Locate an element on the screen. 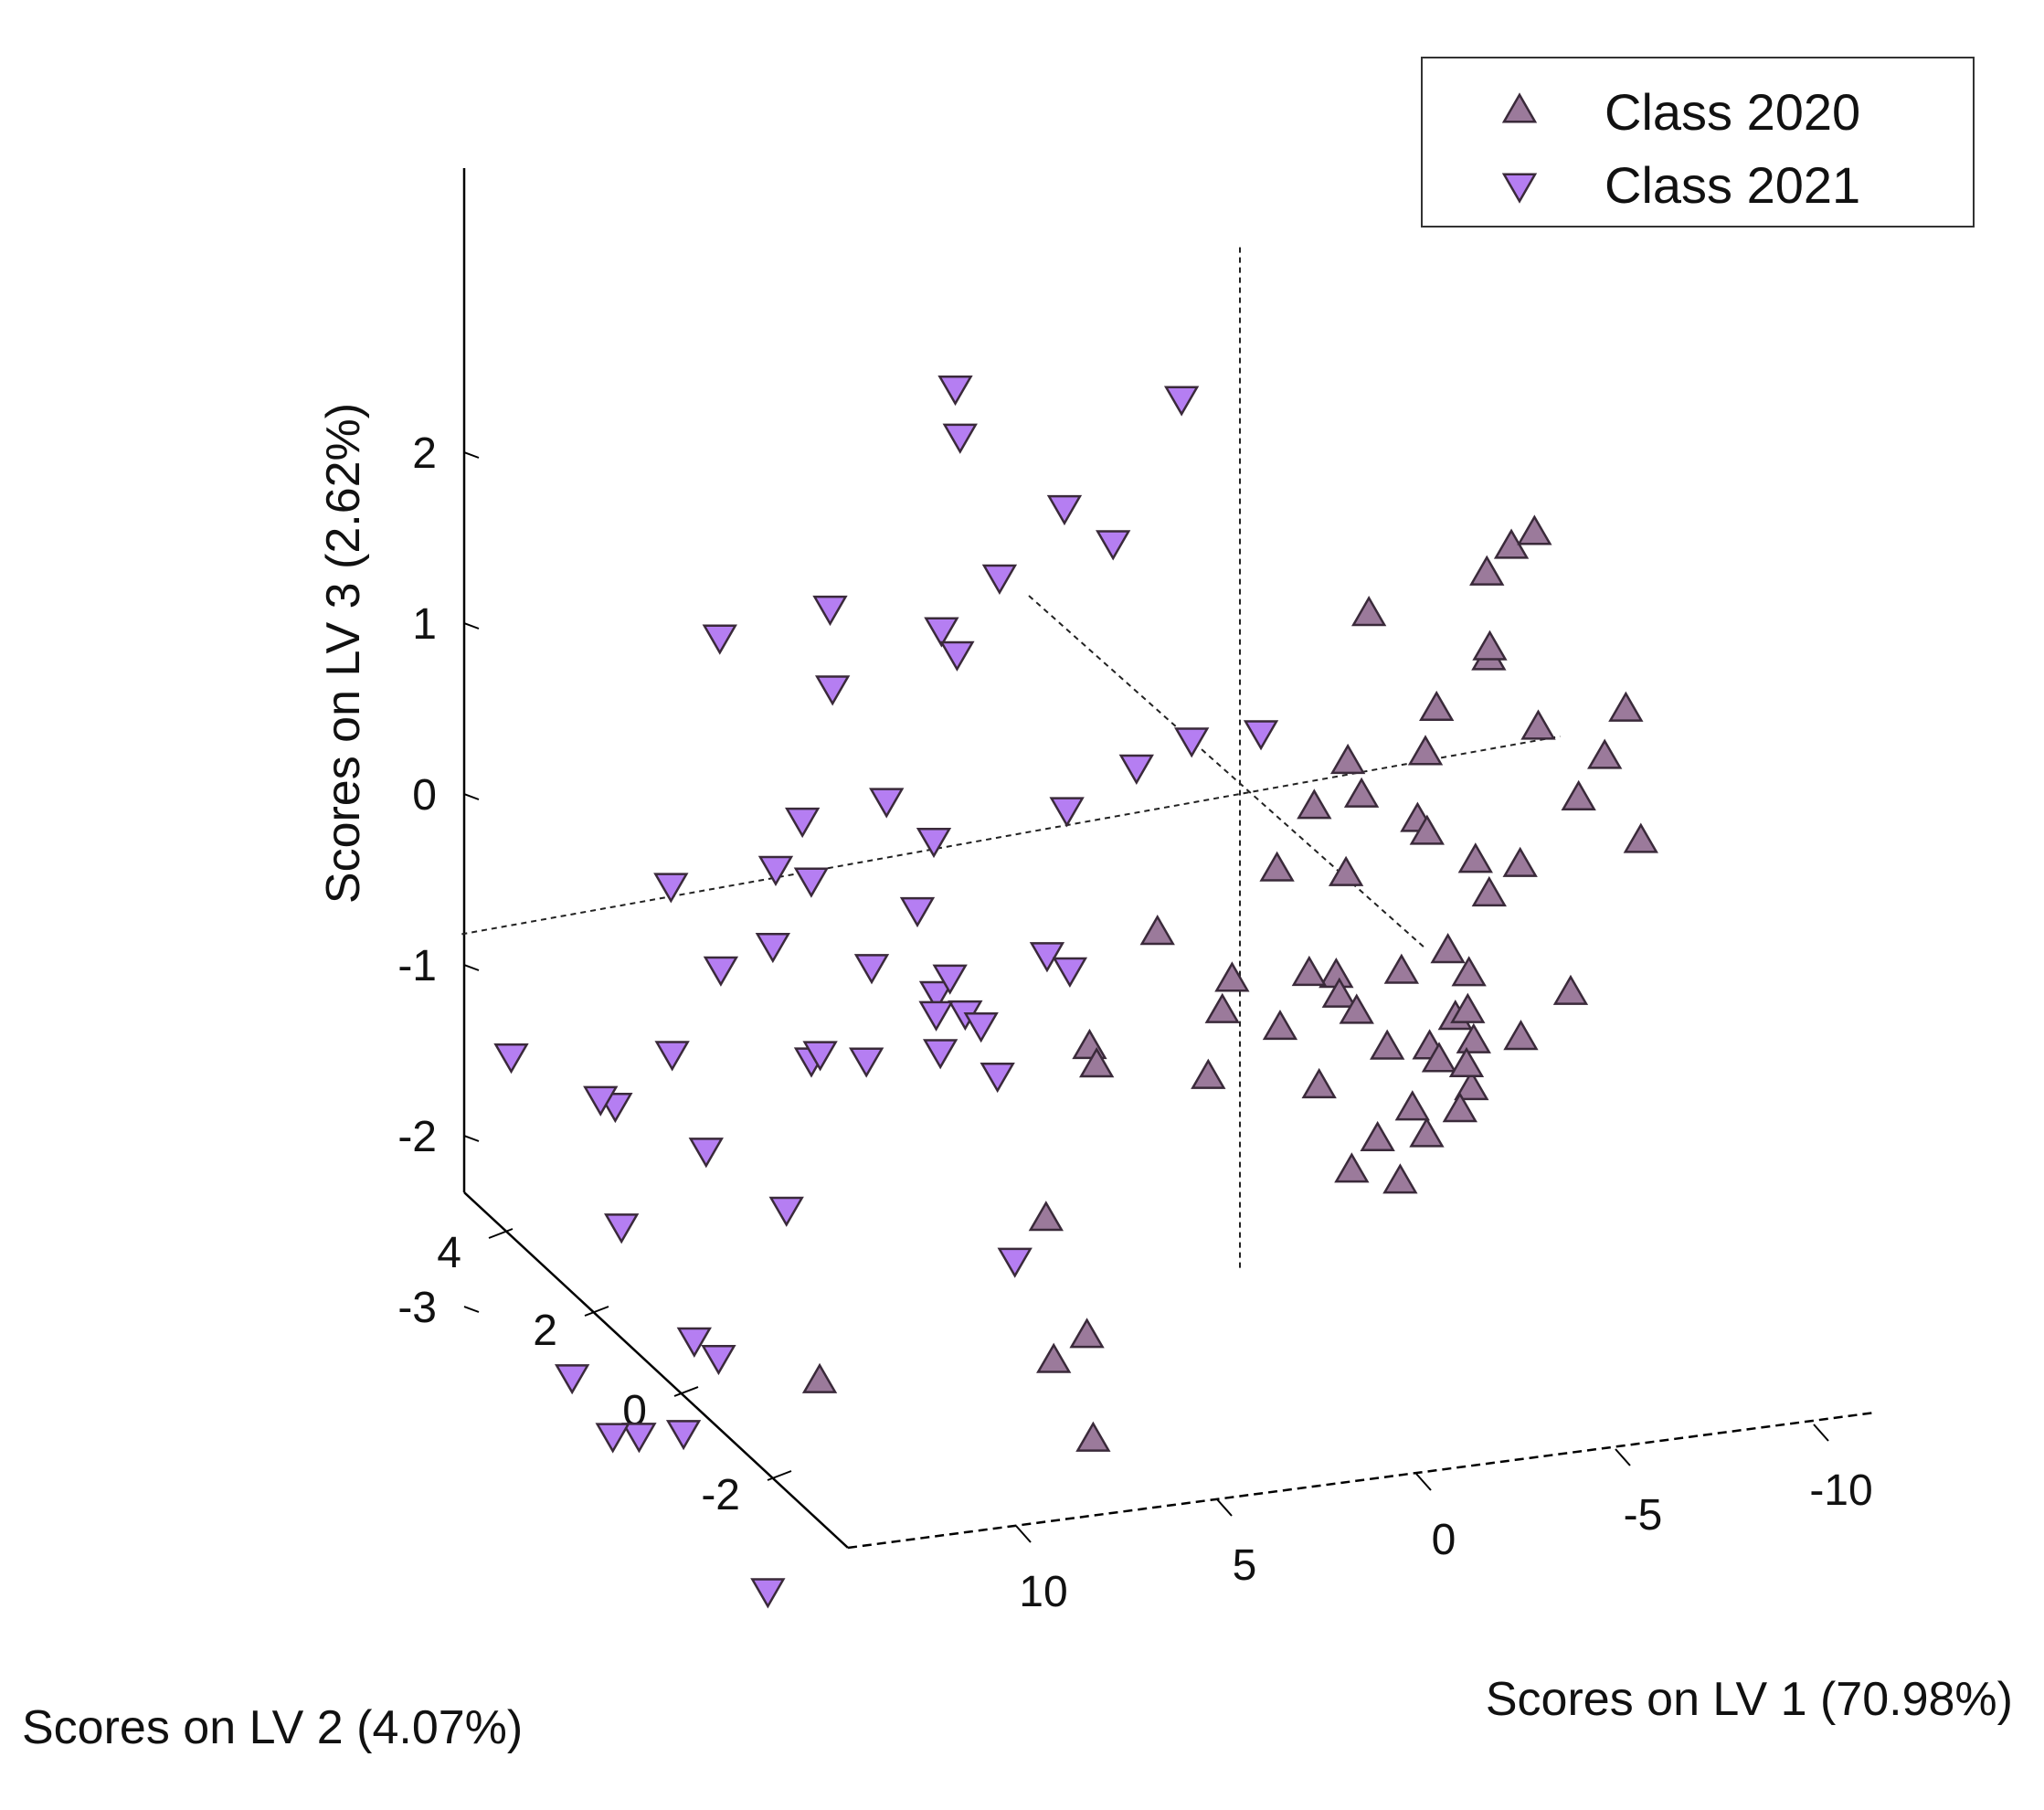  triangle-up-icon is located at coordinates (1519, 108).